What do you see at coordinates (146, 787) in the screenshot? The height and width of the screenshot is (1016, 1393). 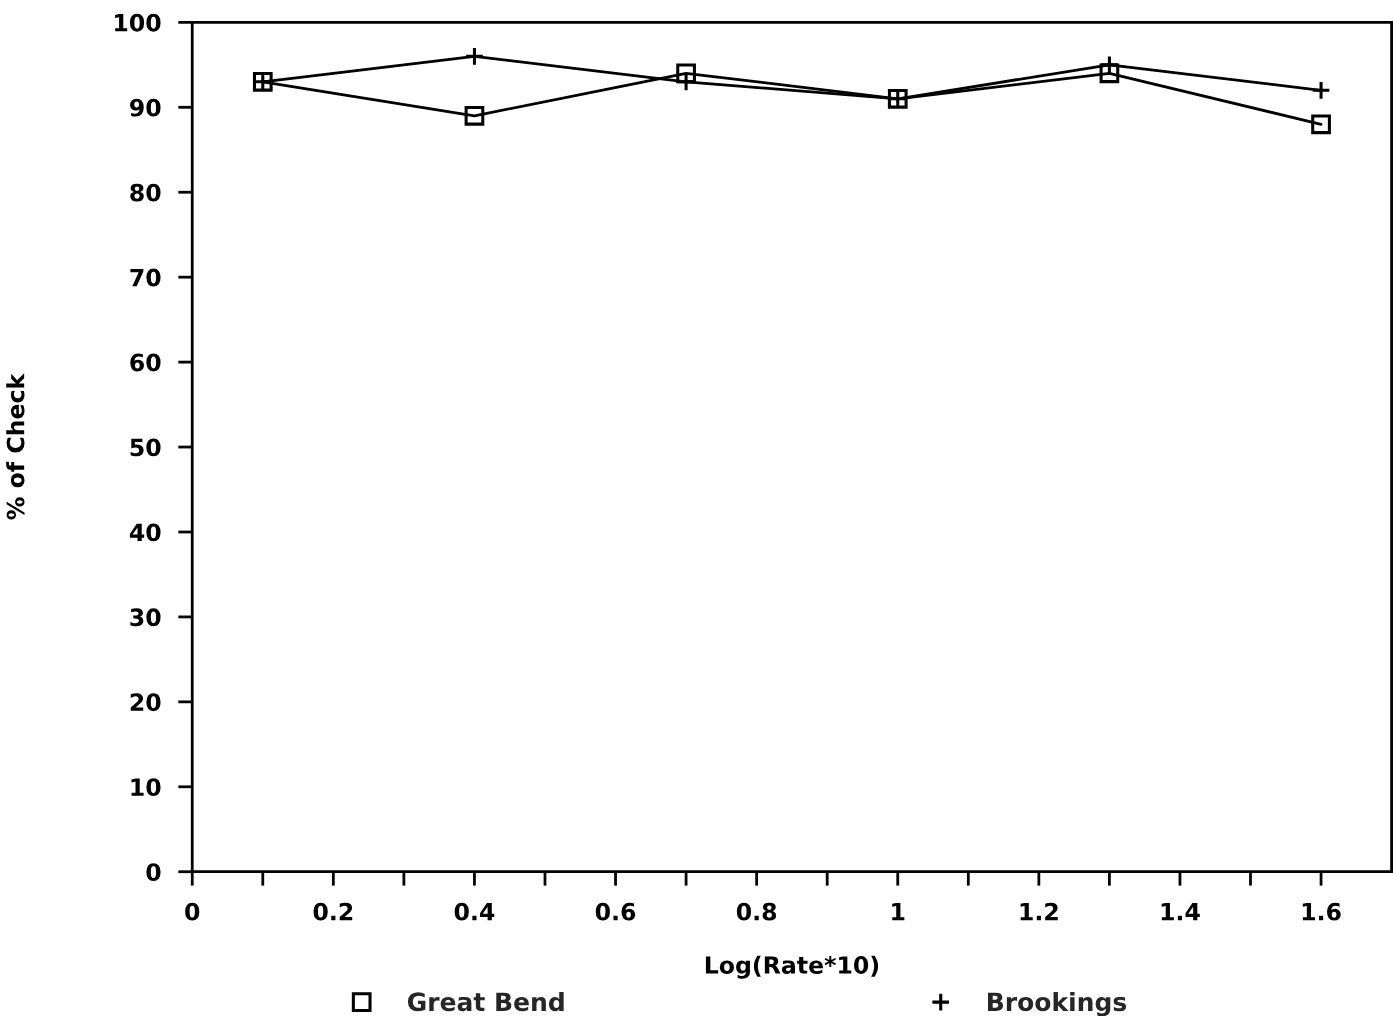 I see `y-tick-label: 10` at bounding box center [146, 787].